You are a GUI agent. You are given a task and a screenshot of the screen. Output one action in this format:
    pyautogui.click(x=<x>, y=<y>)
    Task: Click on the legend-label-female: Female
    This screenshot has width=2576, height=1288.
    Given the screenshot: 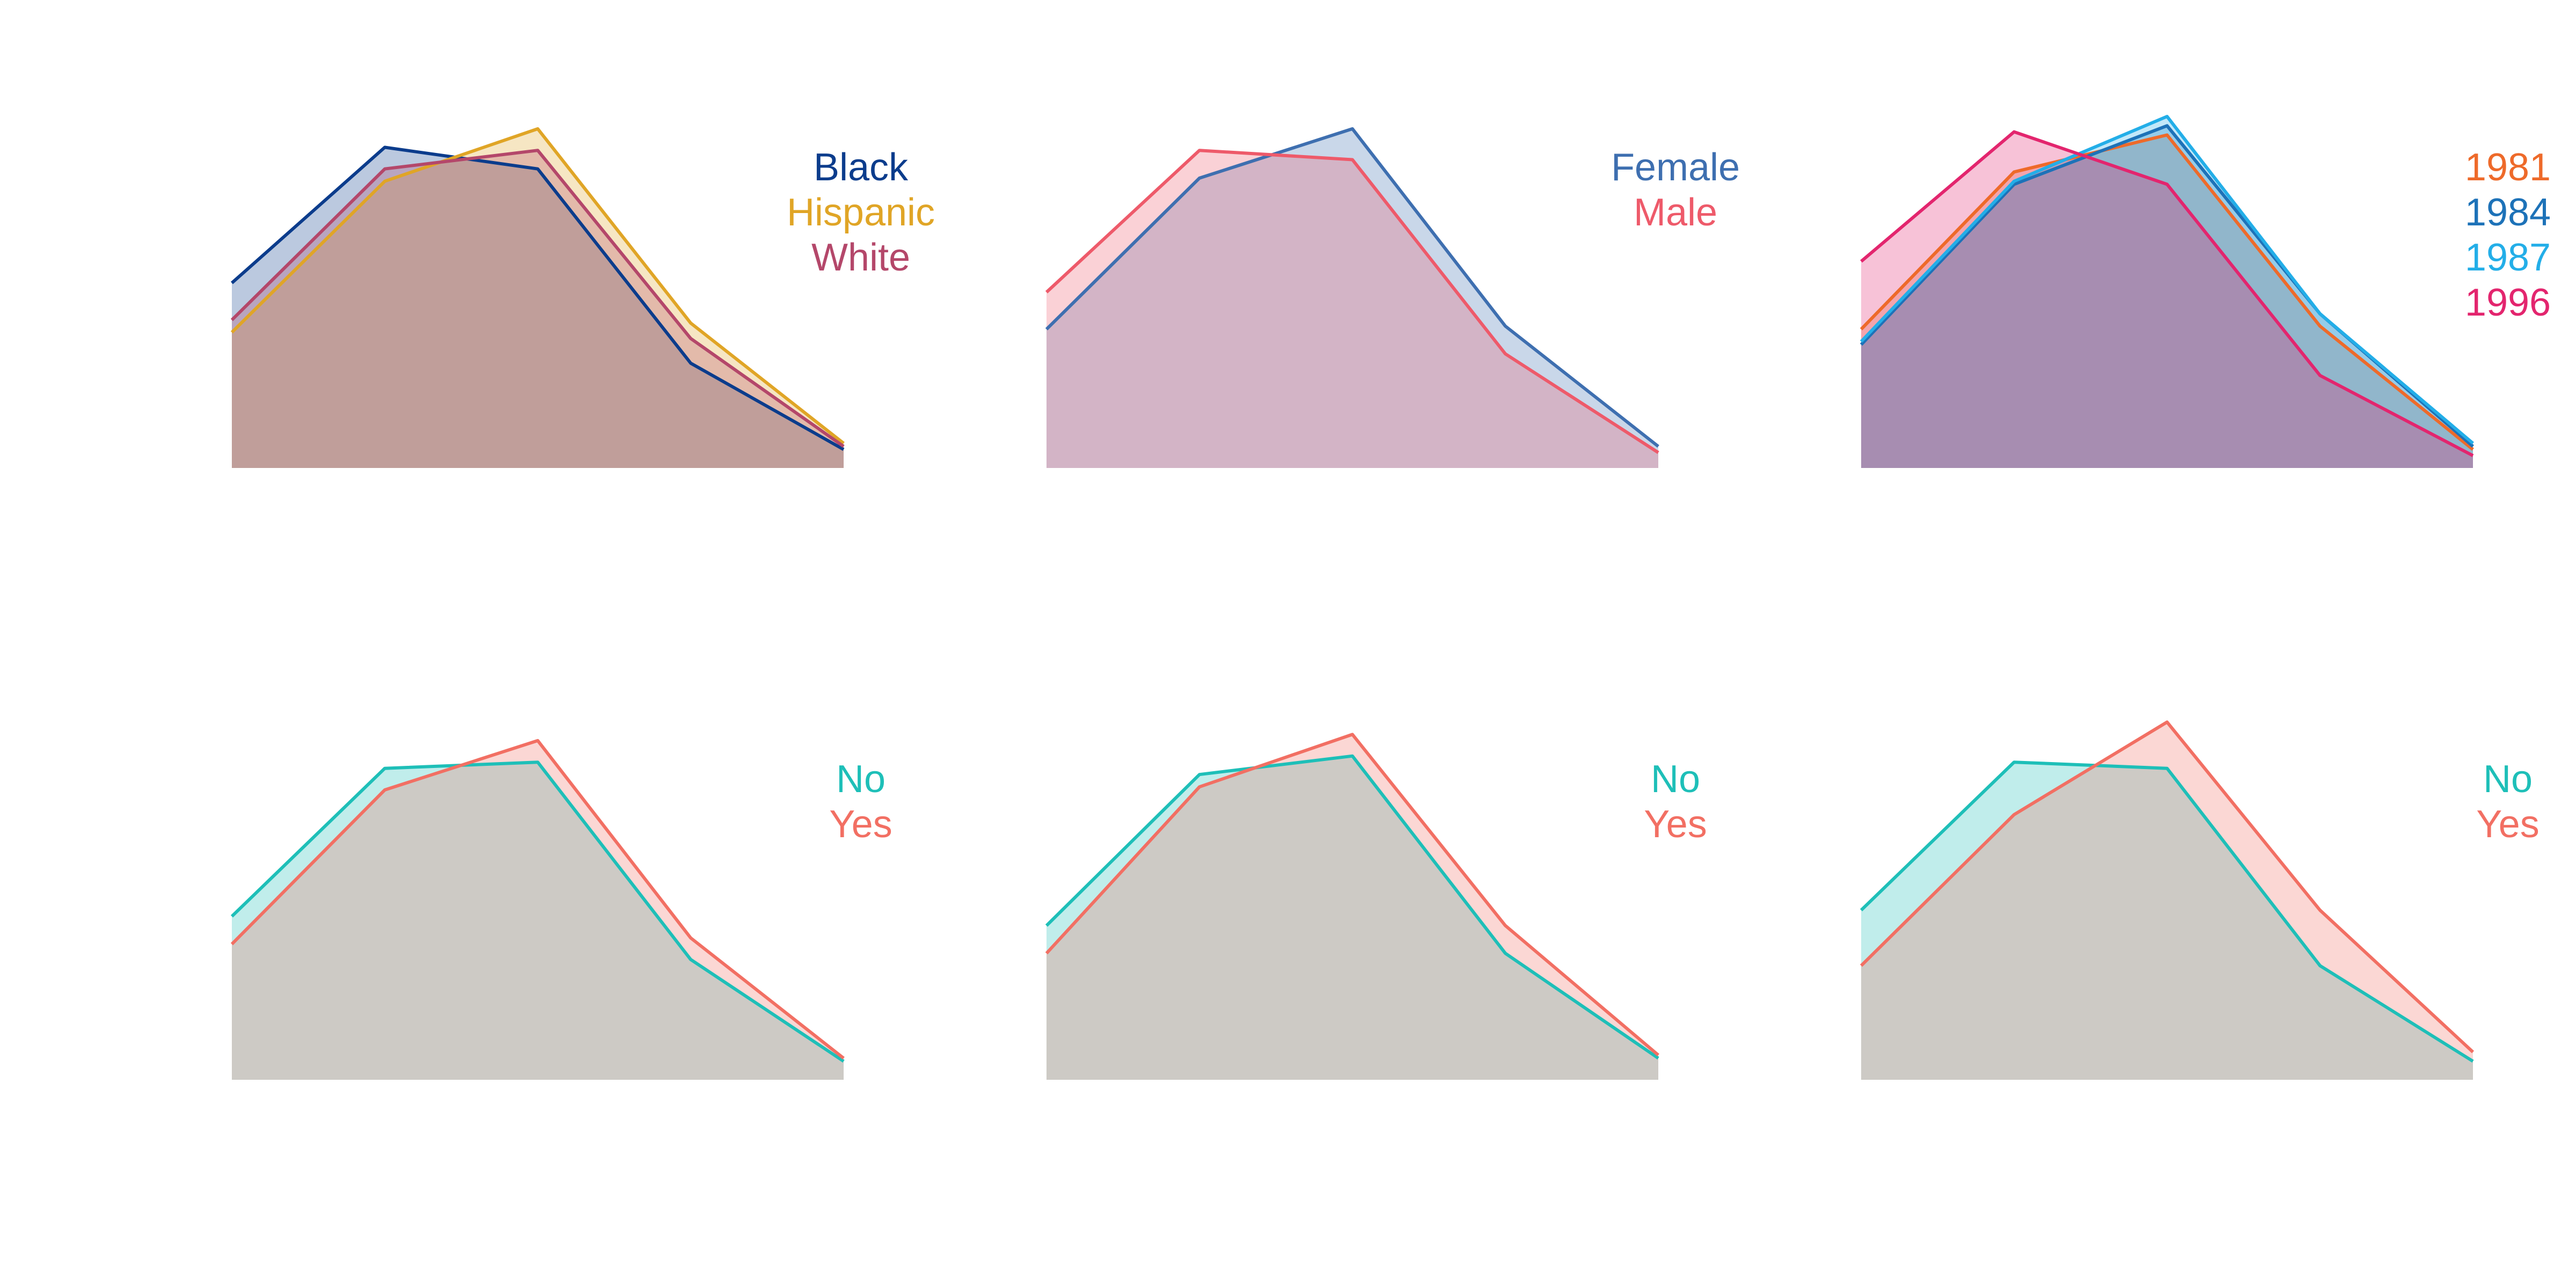 What is the action you would take?
    pyautogui.click(x=1675, y=167)
    